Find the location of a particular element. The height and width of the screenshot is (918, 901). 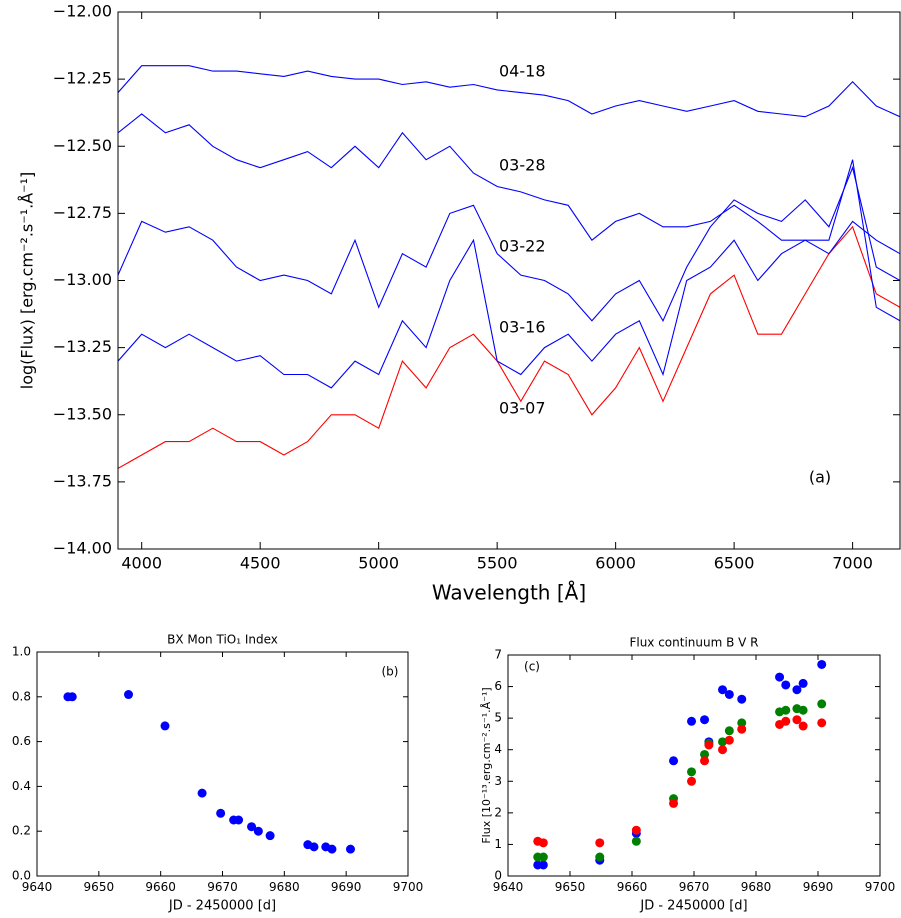

x-tick-label: 5500 is located at coordinates (497, 563).